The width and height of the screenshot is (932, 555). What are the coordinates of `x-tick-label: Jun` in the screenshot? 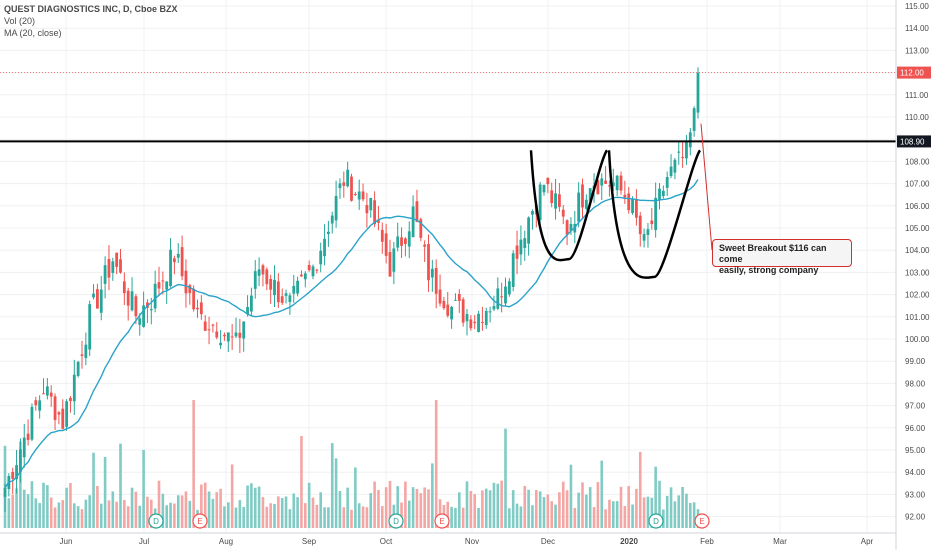 It's located at (66, 541).